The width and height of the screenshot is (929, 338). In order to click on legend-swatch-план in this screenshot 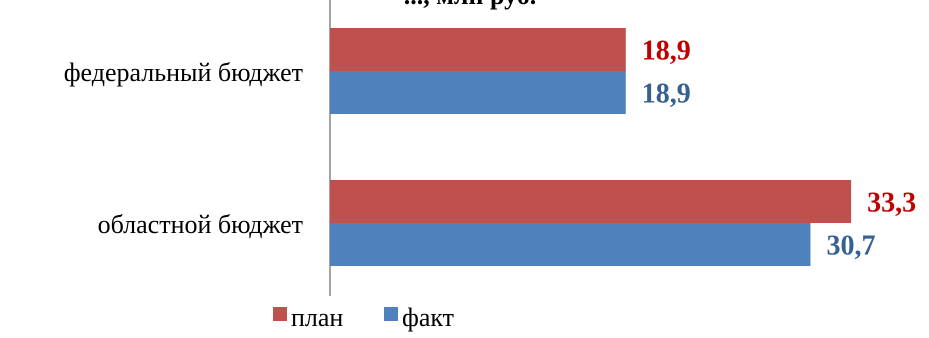, I will do `click(280, 314)`.